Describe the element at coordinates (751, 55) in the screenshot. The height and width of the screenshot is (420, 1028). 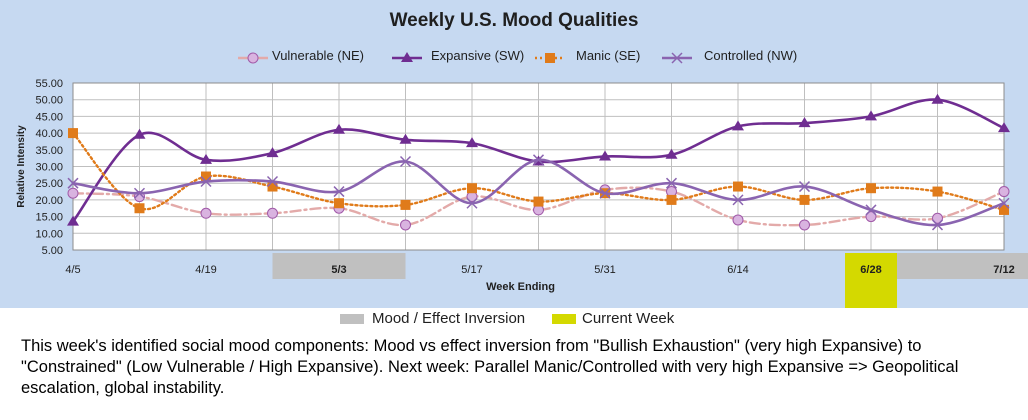
I see `legend-label-controlled: Controlled (NW)` at that location.